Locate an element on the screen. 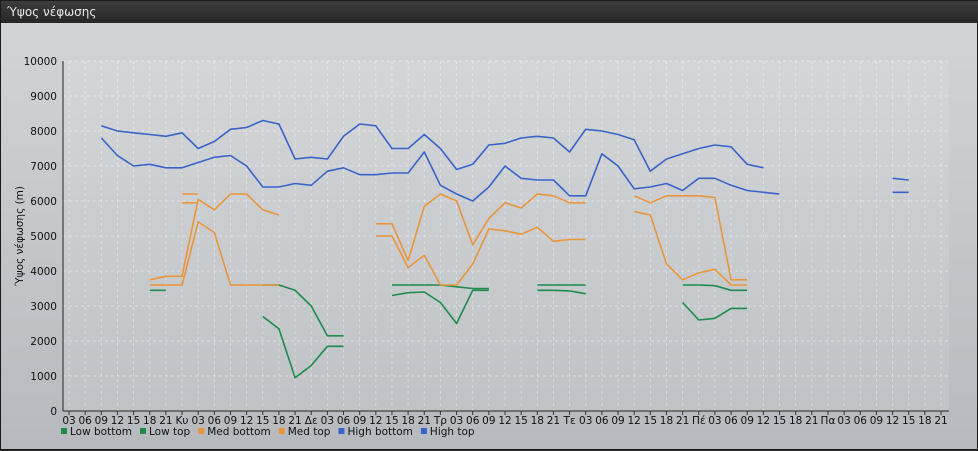 The width and height of the screenshot is (978, 451). legend-swatch-high-top is located at coordinates (423, 431).